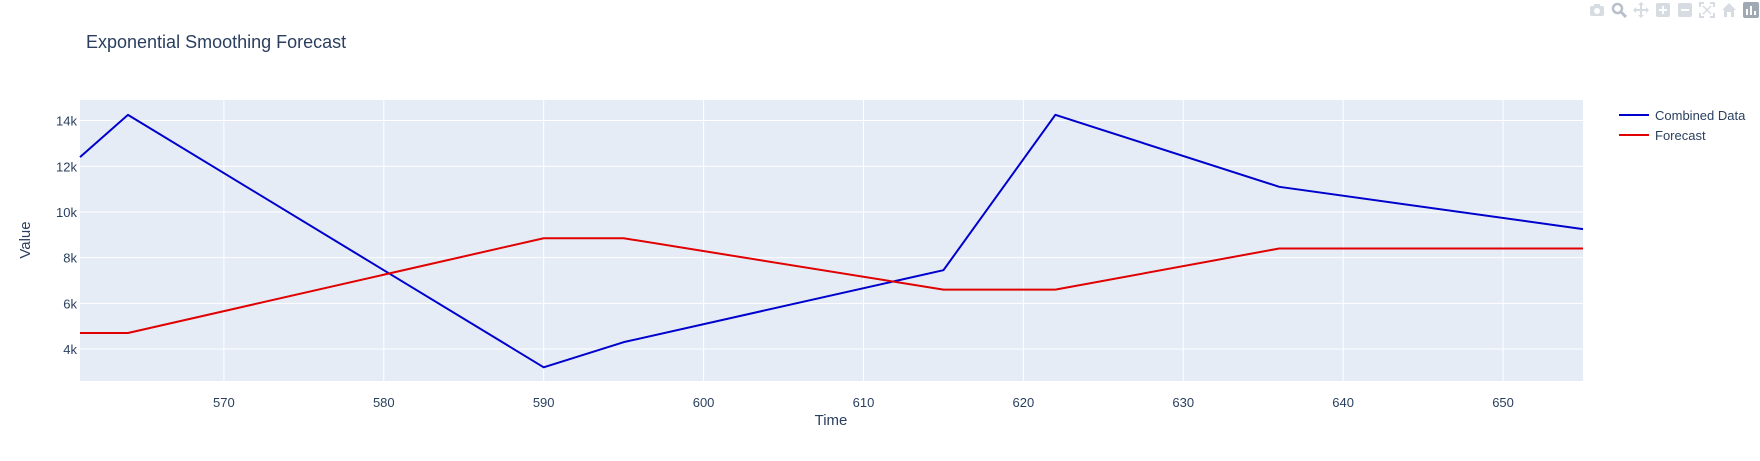  What do you see at coordinates (1685, 10) in the screenshot?
I see `zoom-out-icon` at bounding box center [1685, 10].